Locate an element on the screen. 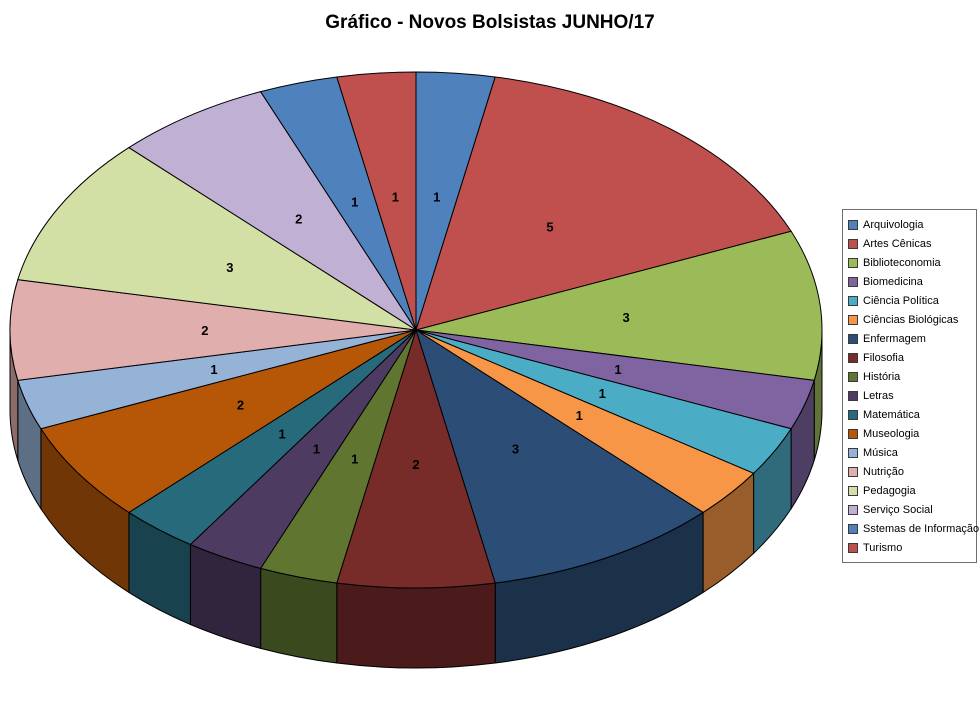  legend-item: Biblioteconomia is located at coordinates (911, 262).